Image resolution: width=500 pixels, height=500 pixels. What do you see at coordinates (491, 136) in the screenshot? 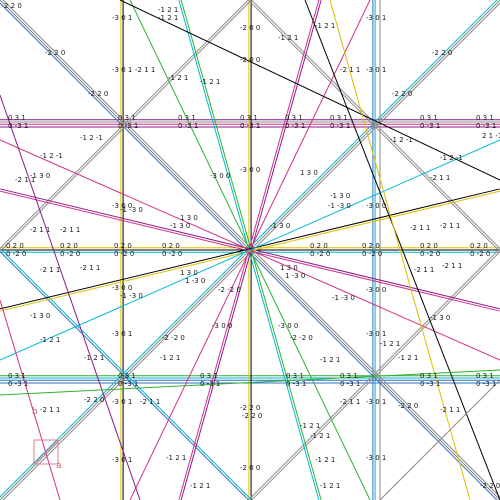
I see `zone-label: 2 1 -1` at bounding box center [491, 136].